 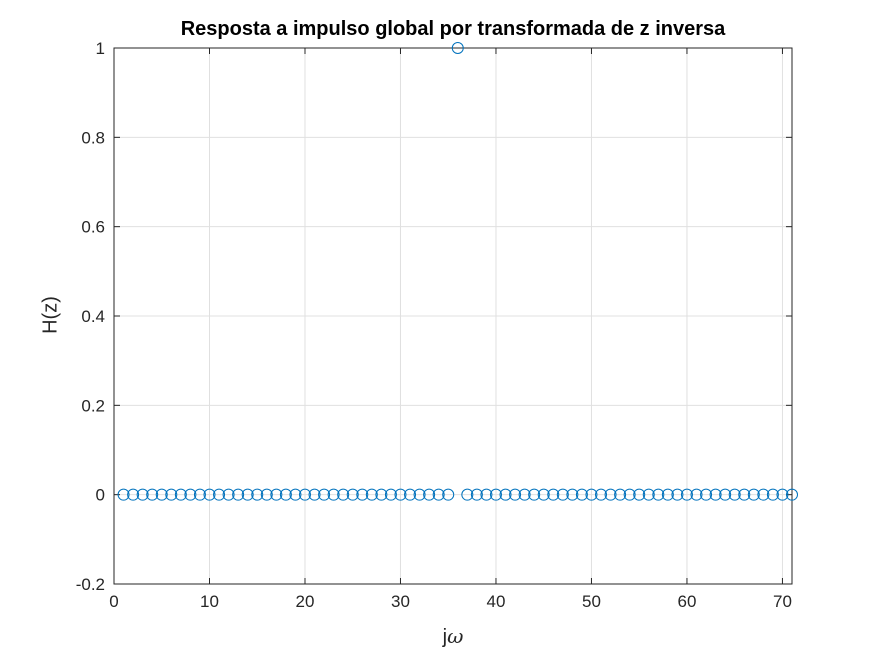 What do you see at coordinates (686, 601) in the screenshot?
I see `x-tick-label: 60` at bounding box center [686, 601].